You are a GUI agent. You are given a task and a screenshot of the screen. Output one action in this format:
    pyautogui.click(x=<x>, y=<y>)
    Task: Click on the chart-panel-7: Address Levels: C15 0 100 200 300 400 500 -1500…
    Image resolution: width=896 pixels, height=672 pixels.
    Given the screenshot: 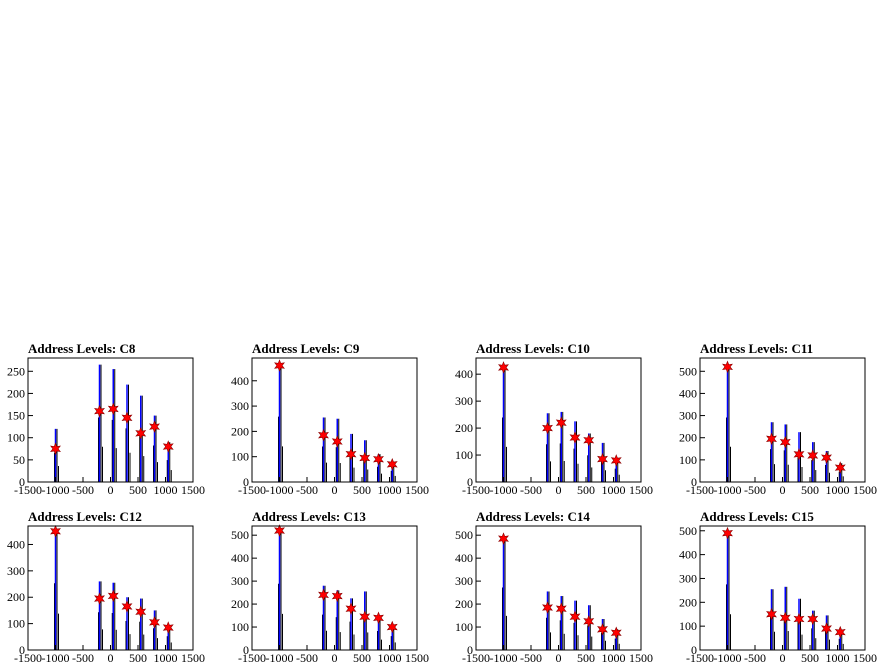 What is the action you would take?
    pyautogui.click(x=778, y=587)
    